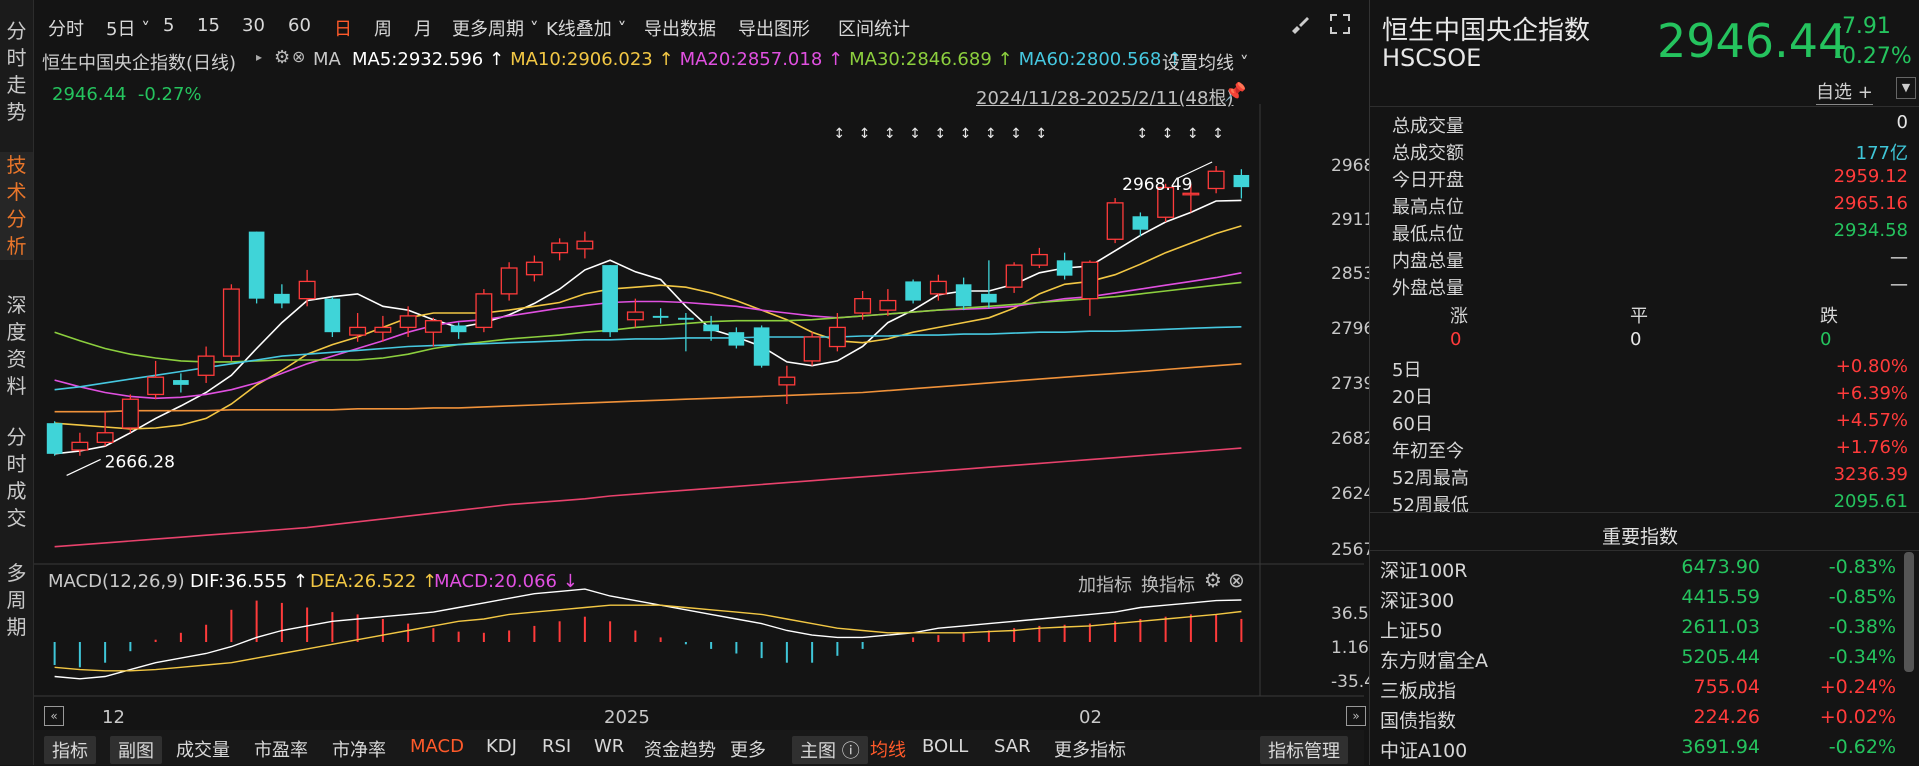 The width and height of the screenshot is (1919, 766). I want to click on indices-scrollbar, so click(1909, 612).